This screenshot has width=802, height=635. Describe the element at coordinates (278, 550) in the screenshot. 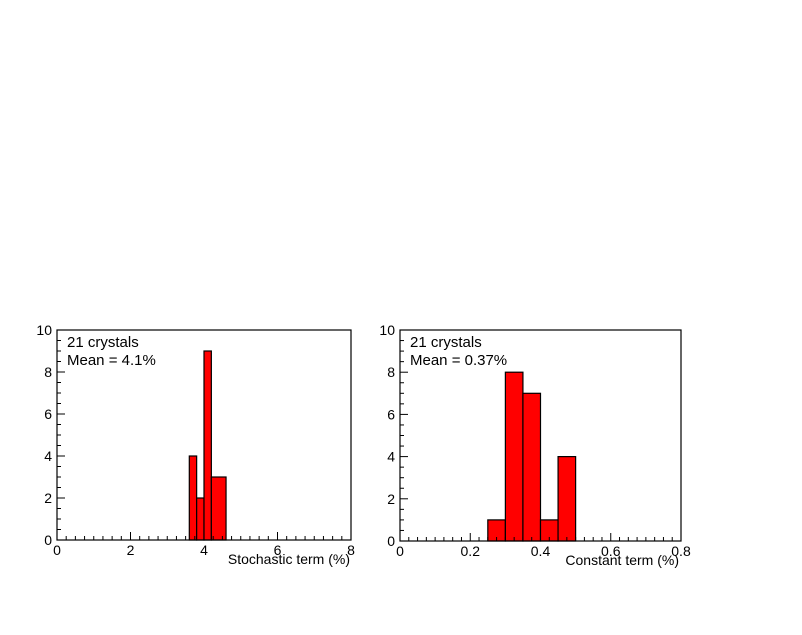

I see `x-tick-label: 6` at that location.